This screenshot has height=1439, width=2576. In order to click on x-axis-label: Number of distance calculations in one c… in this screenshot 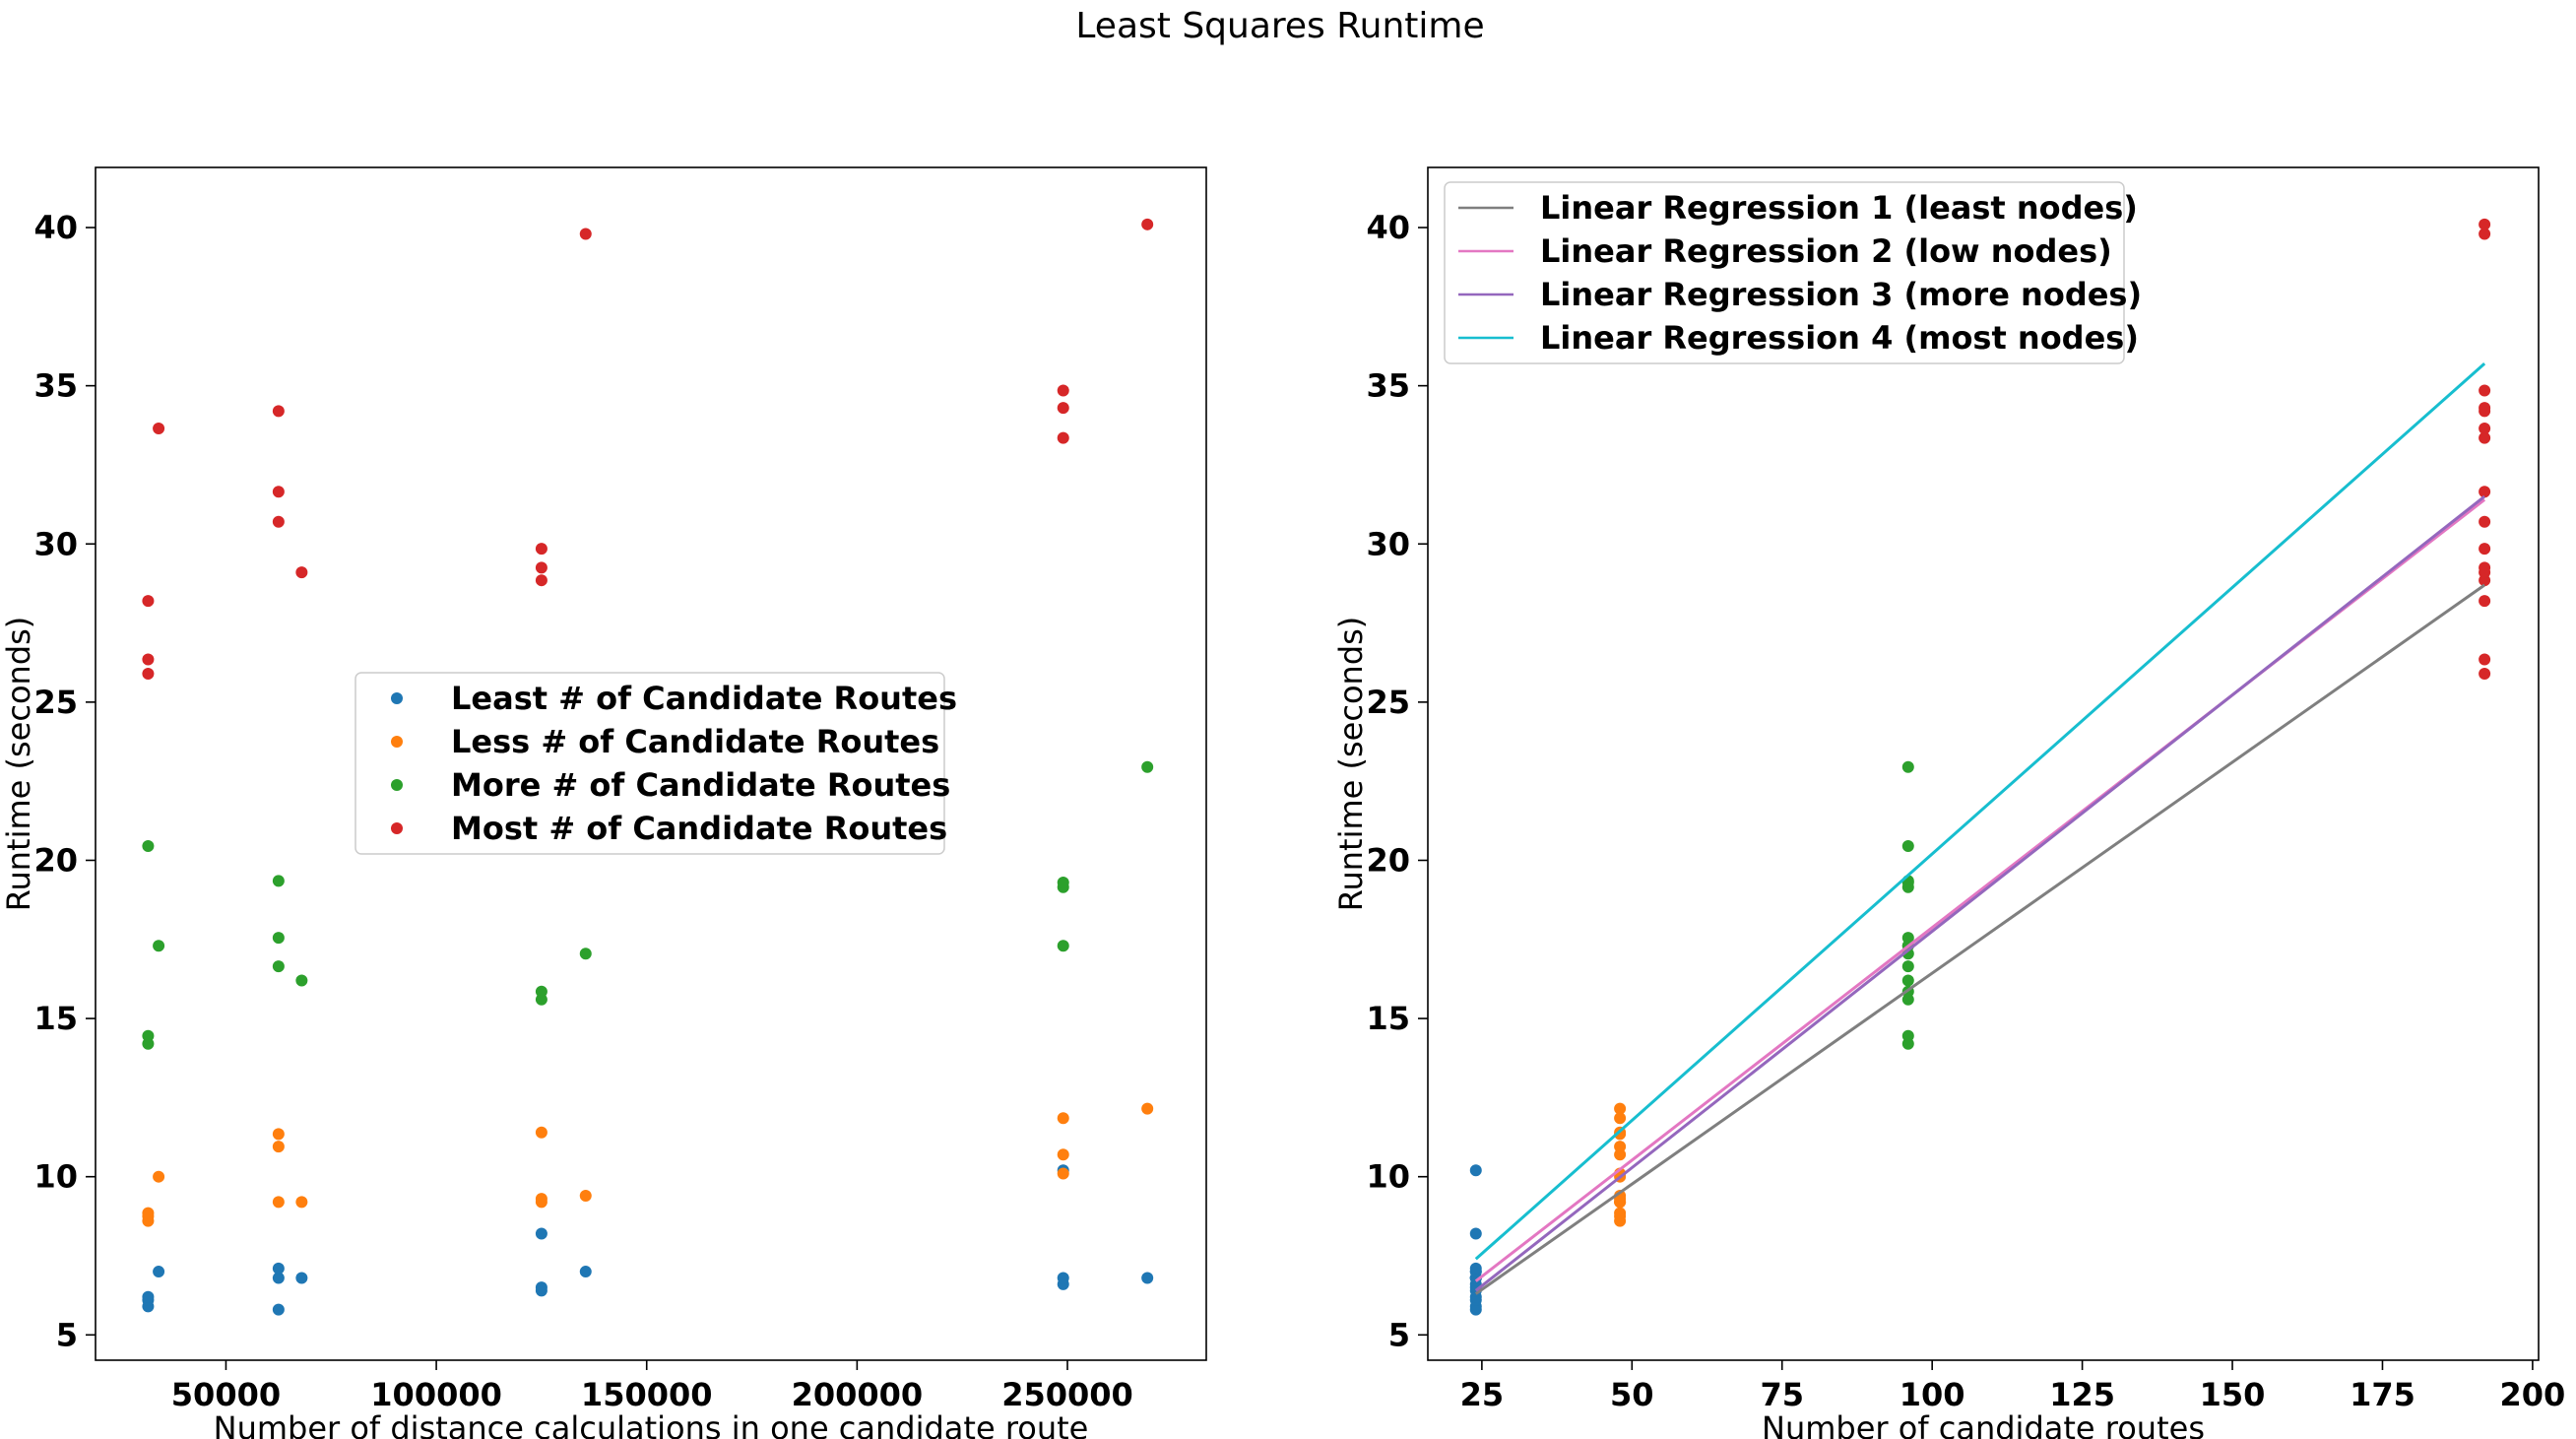, I will do `click(651, 1424)`.